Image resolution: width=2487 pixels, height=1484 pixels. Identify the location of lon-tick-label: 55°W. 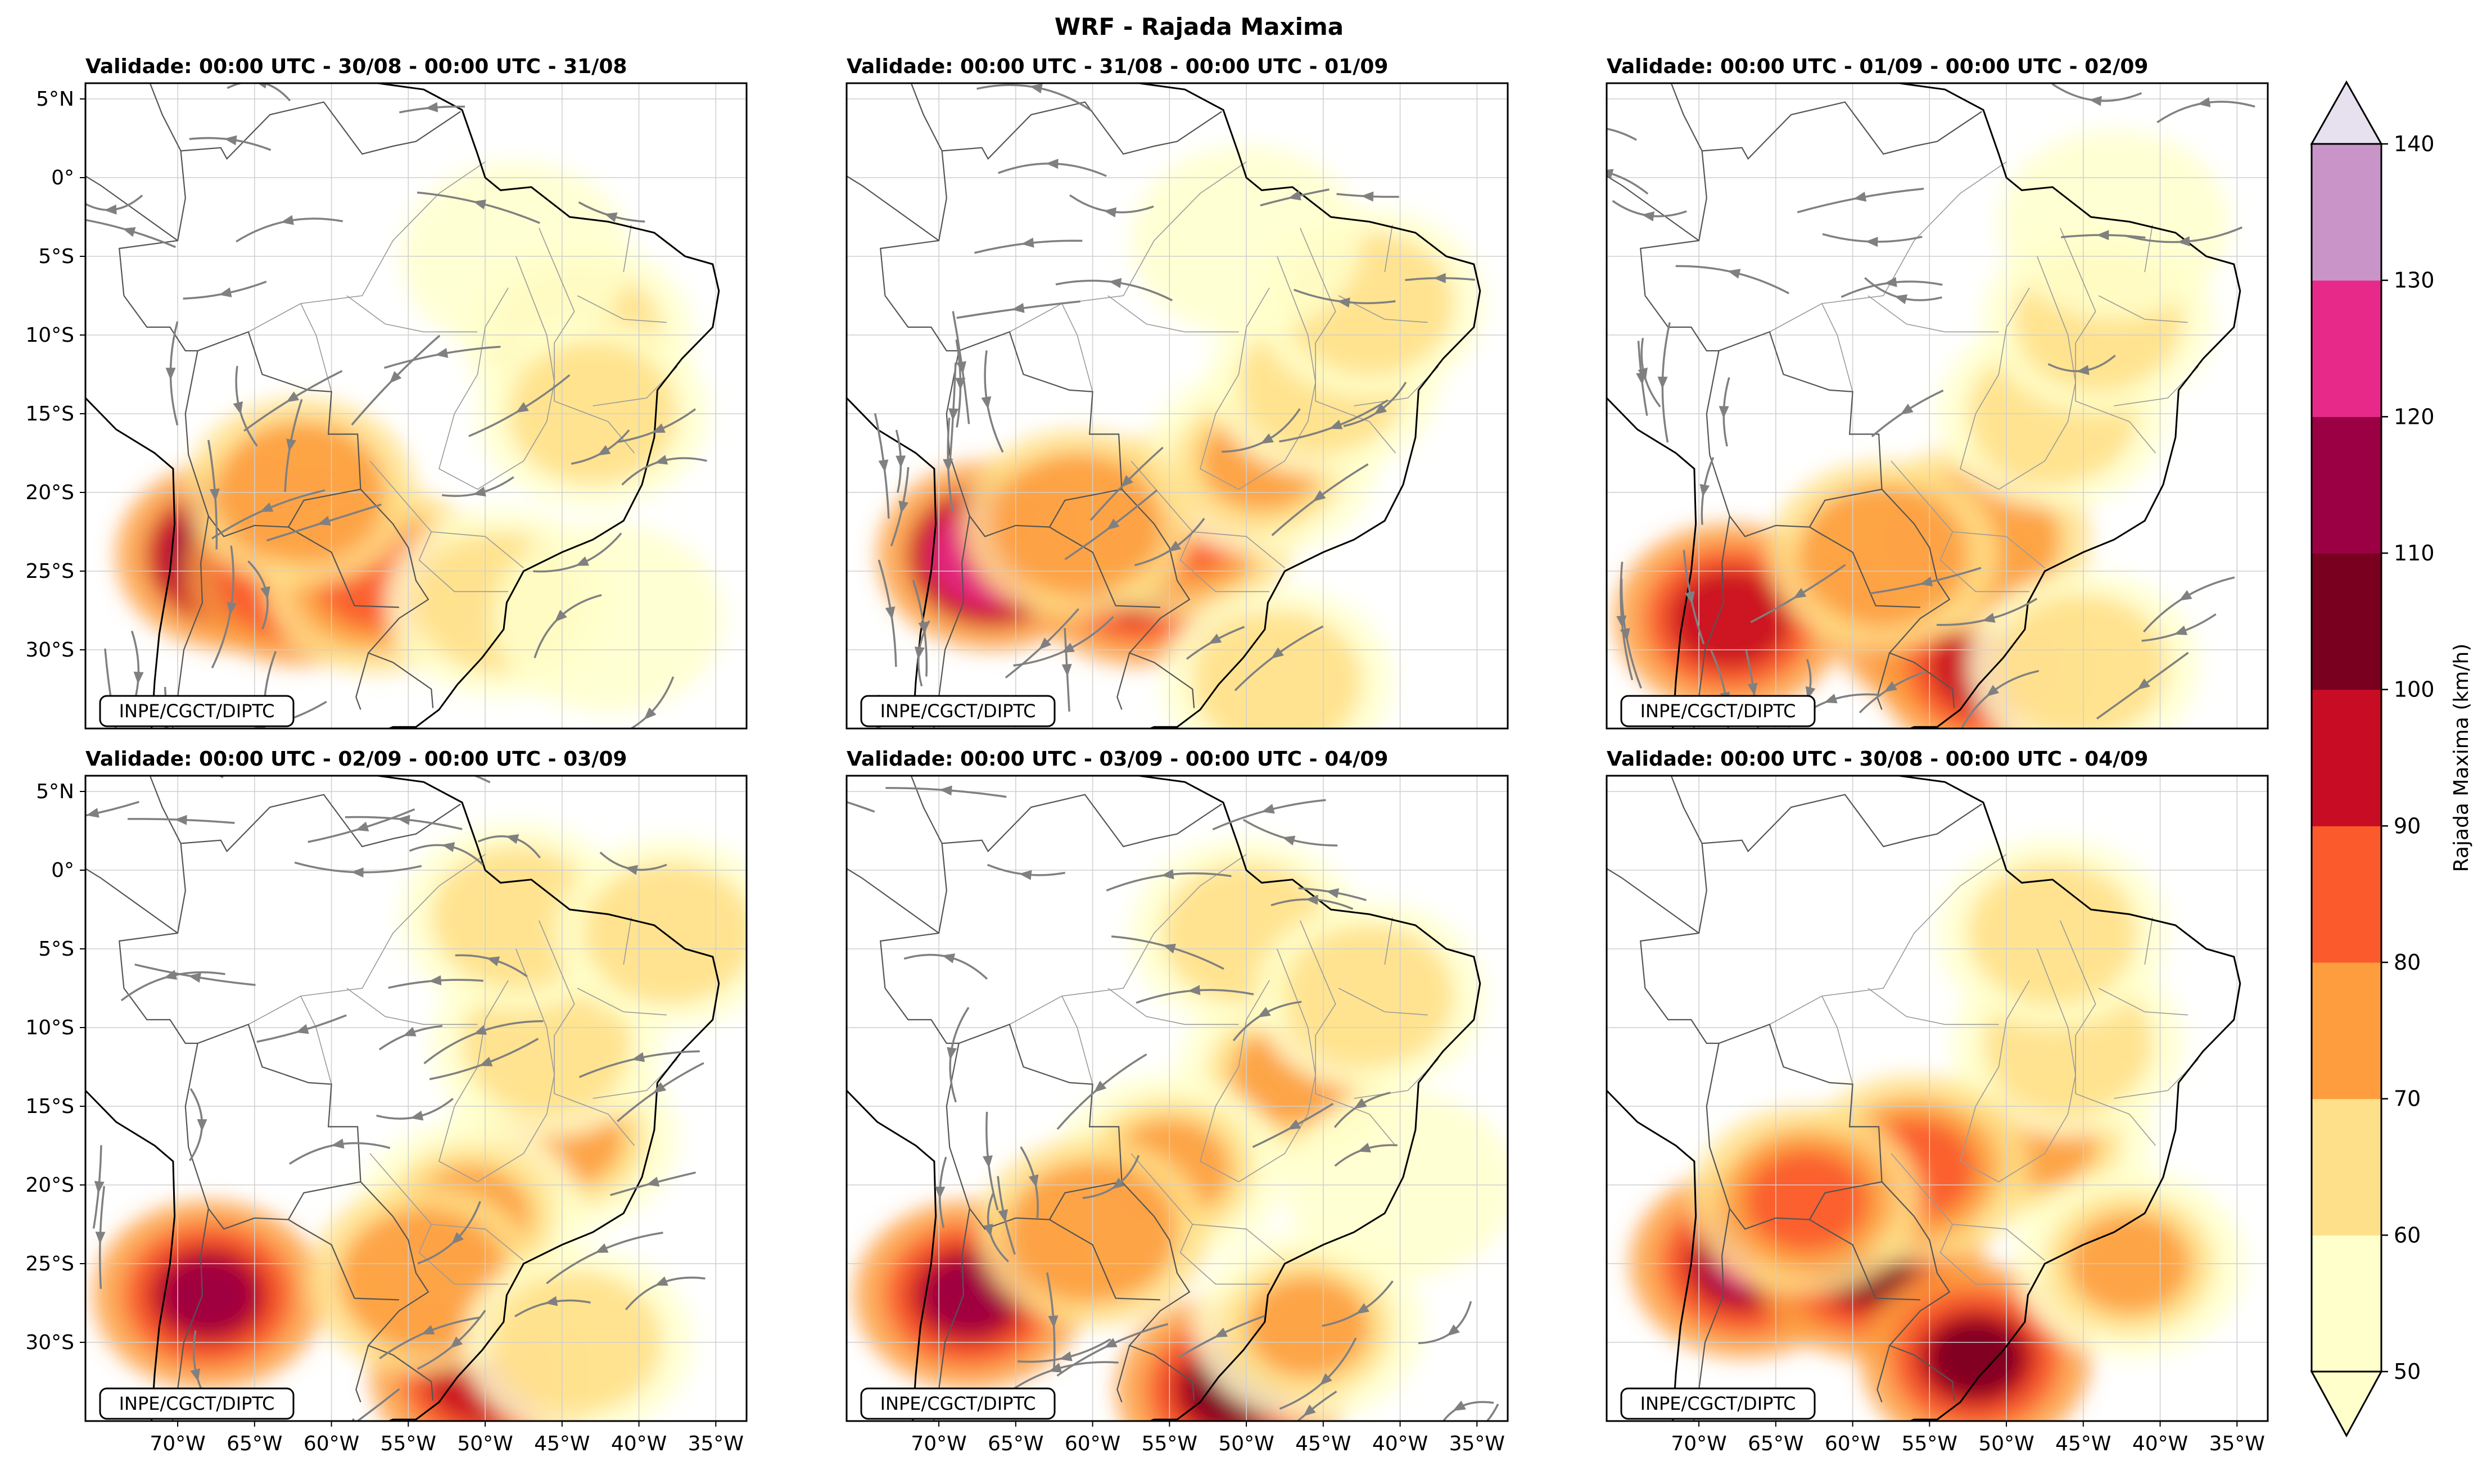
(1169, 1443).